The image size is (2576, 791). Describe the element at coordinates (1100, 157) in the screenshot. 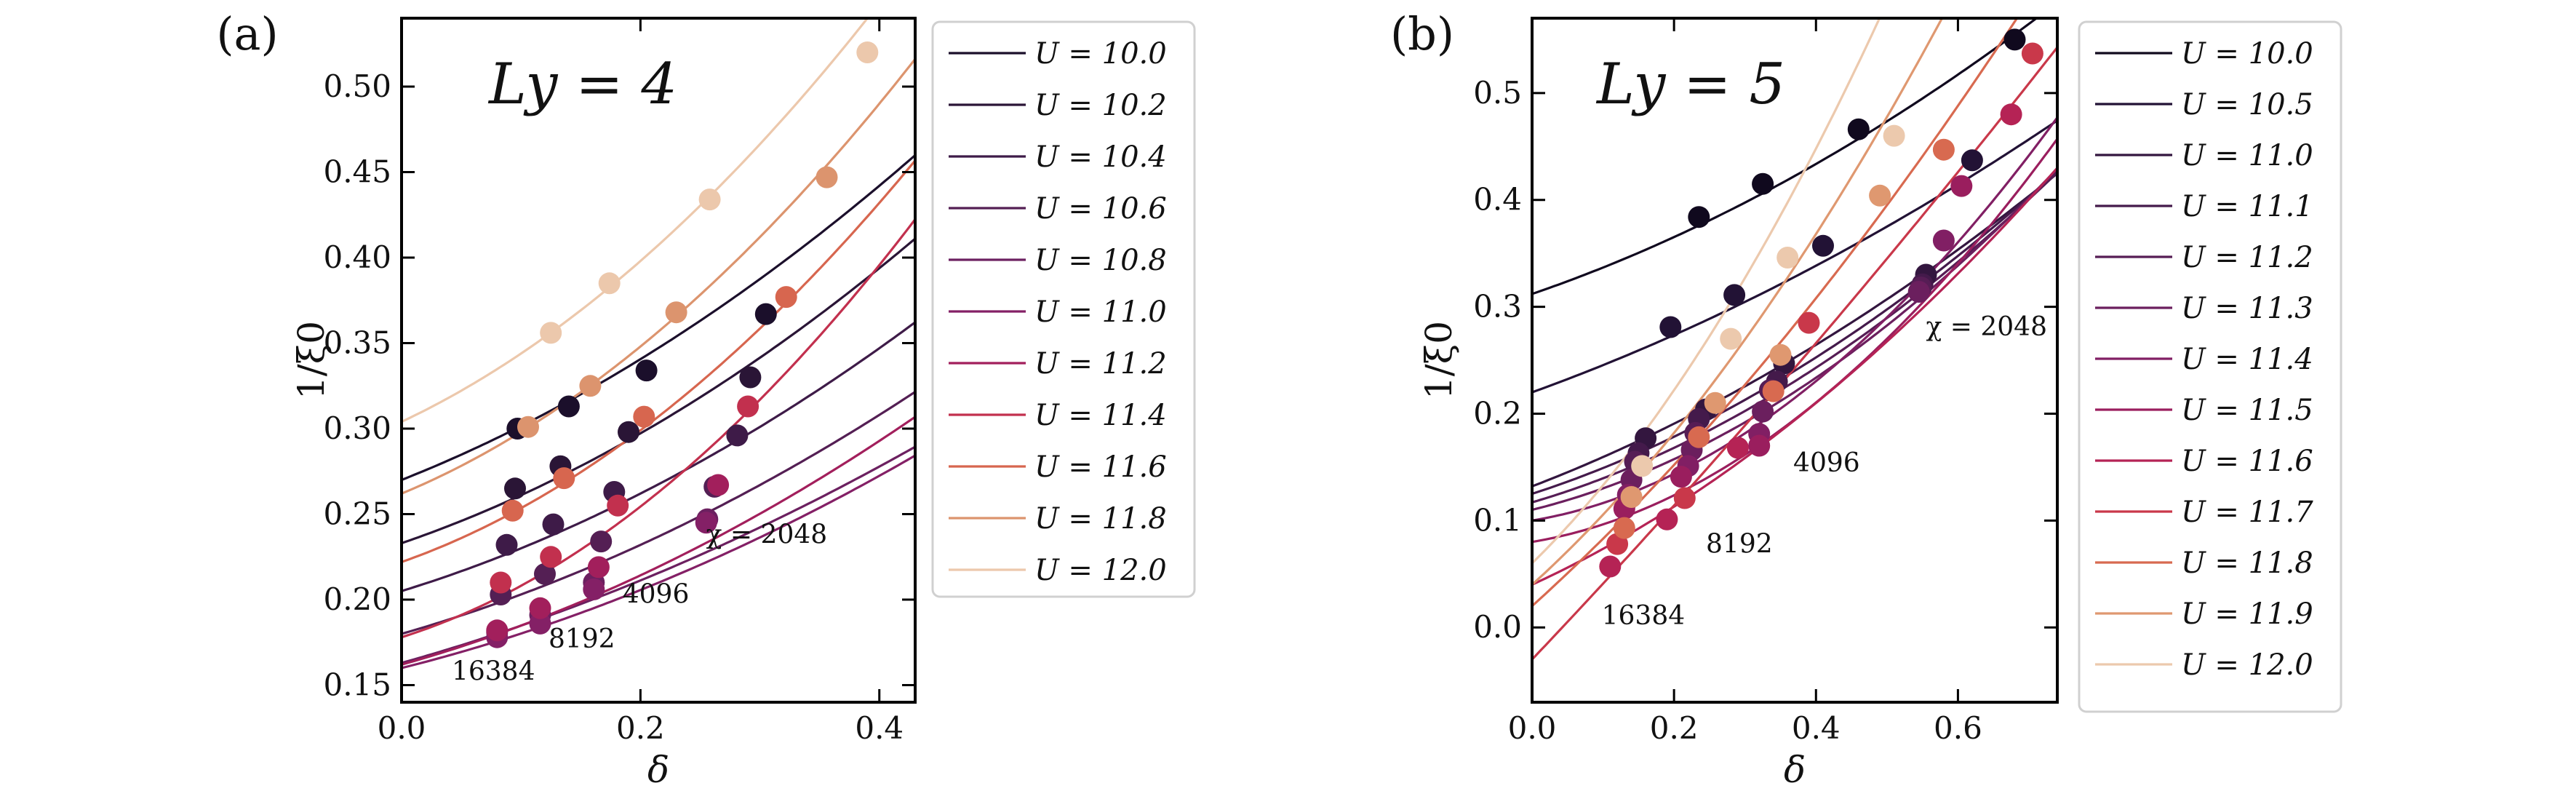

I see `legend-entry: U = 10.4` at that location.